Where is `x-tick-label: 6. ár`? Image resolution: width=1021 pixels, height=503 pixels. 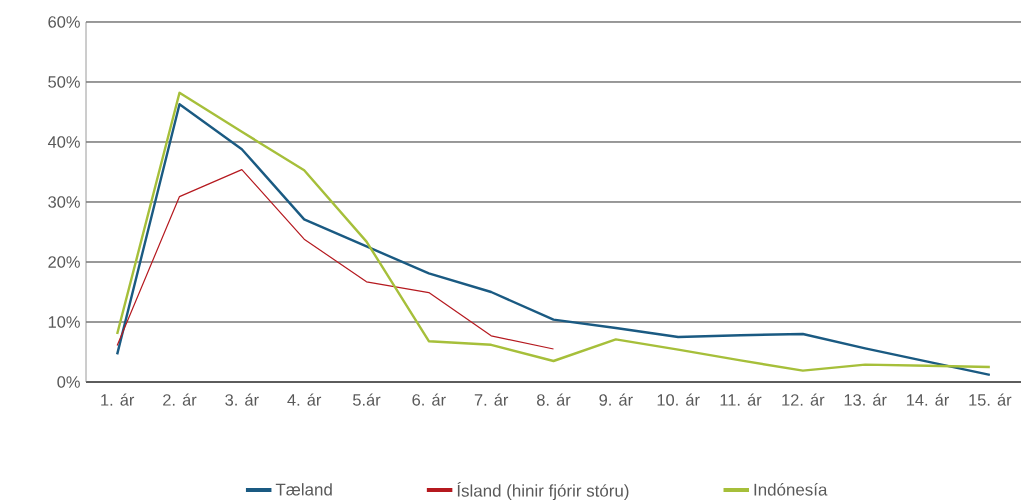
x-tick-label: 6. ár is located at coordinates (429, 399).